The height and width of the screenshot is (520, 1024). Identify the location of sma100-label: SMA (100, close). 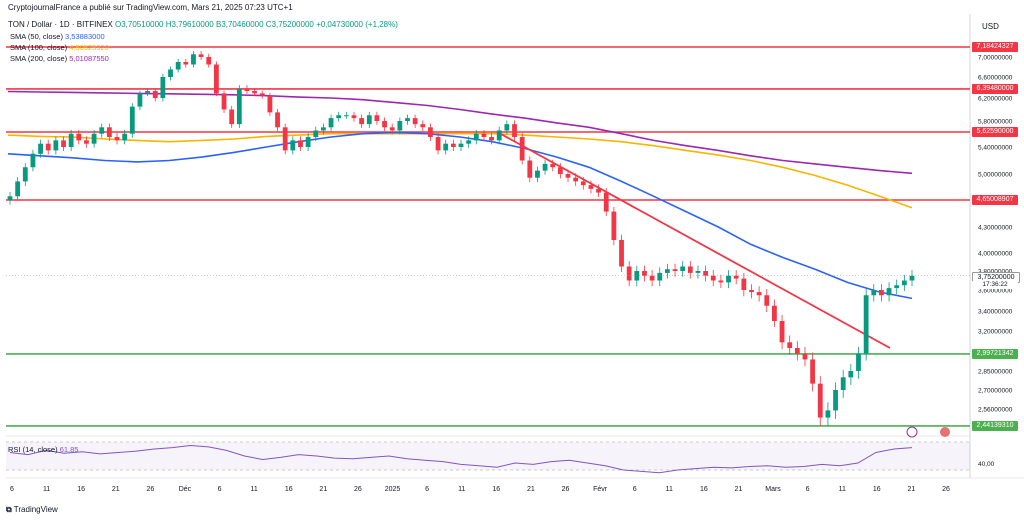
(39, 47).